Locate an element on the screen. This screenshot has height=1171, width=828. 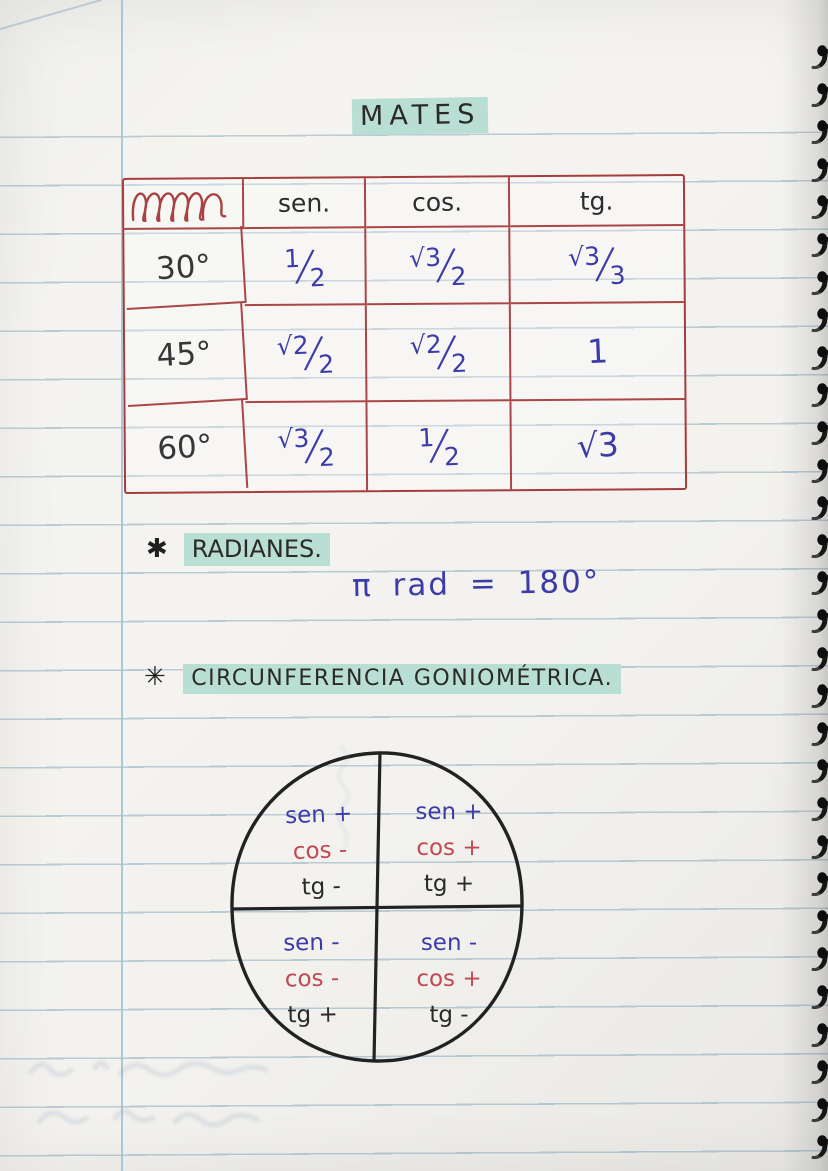
quadrant-top-right: sen + cos + tg + is located at coordinates (449, 848).